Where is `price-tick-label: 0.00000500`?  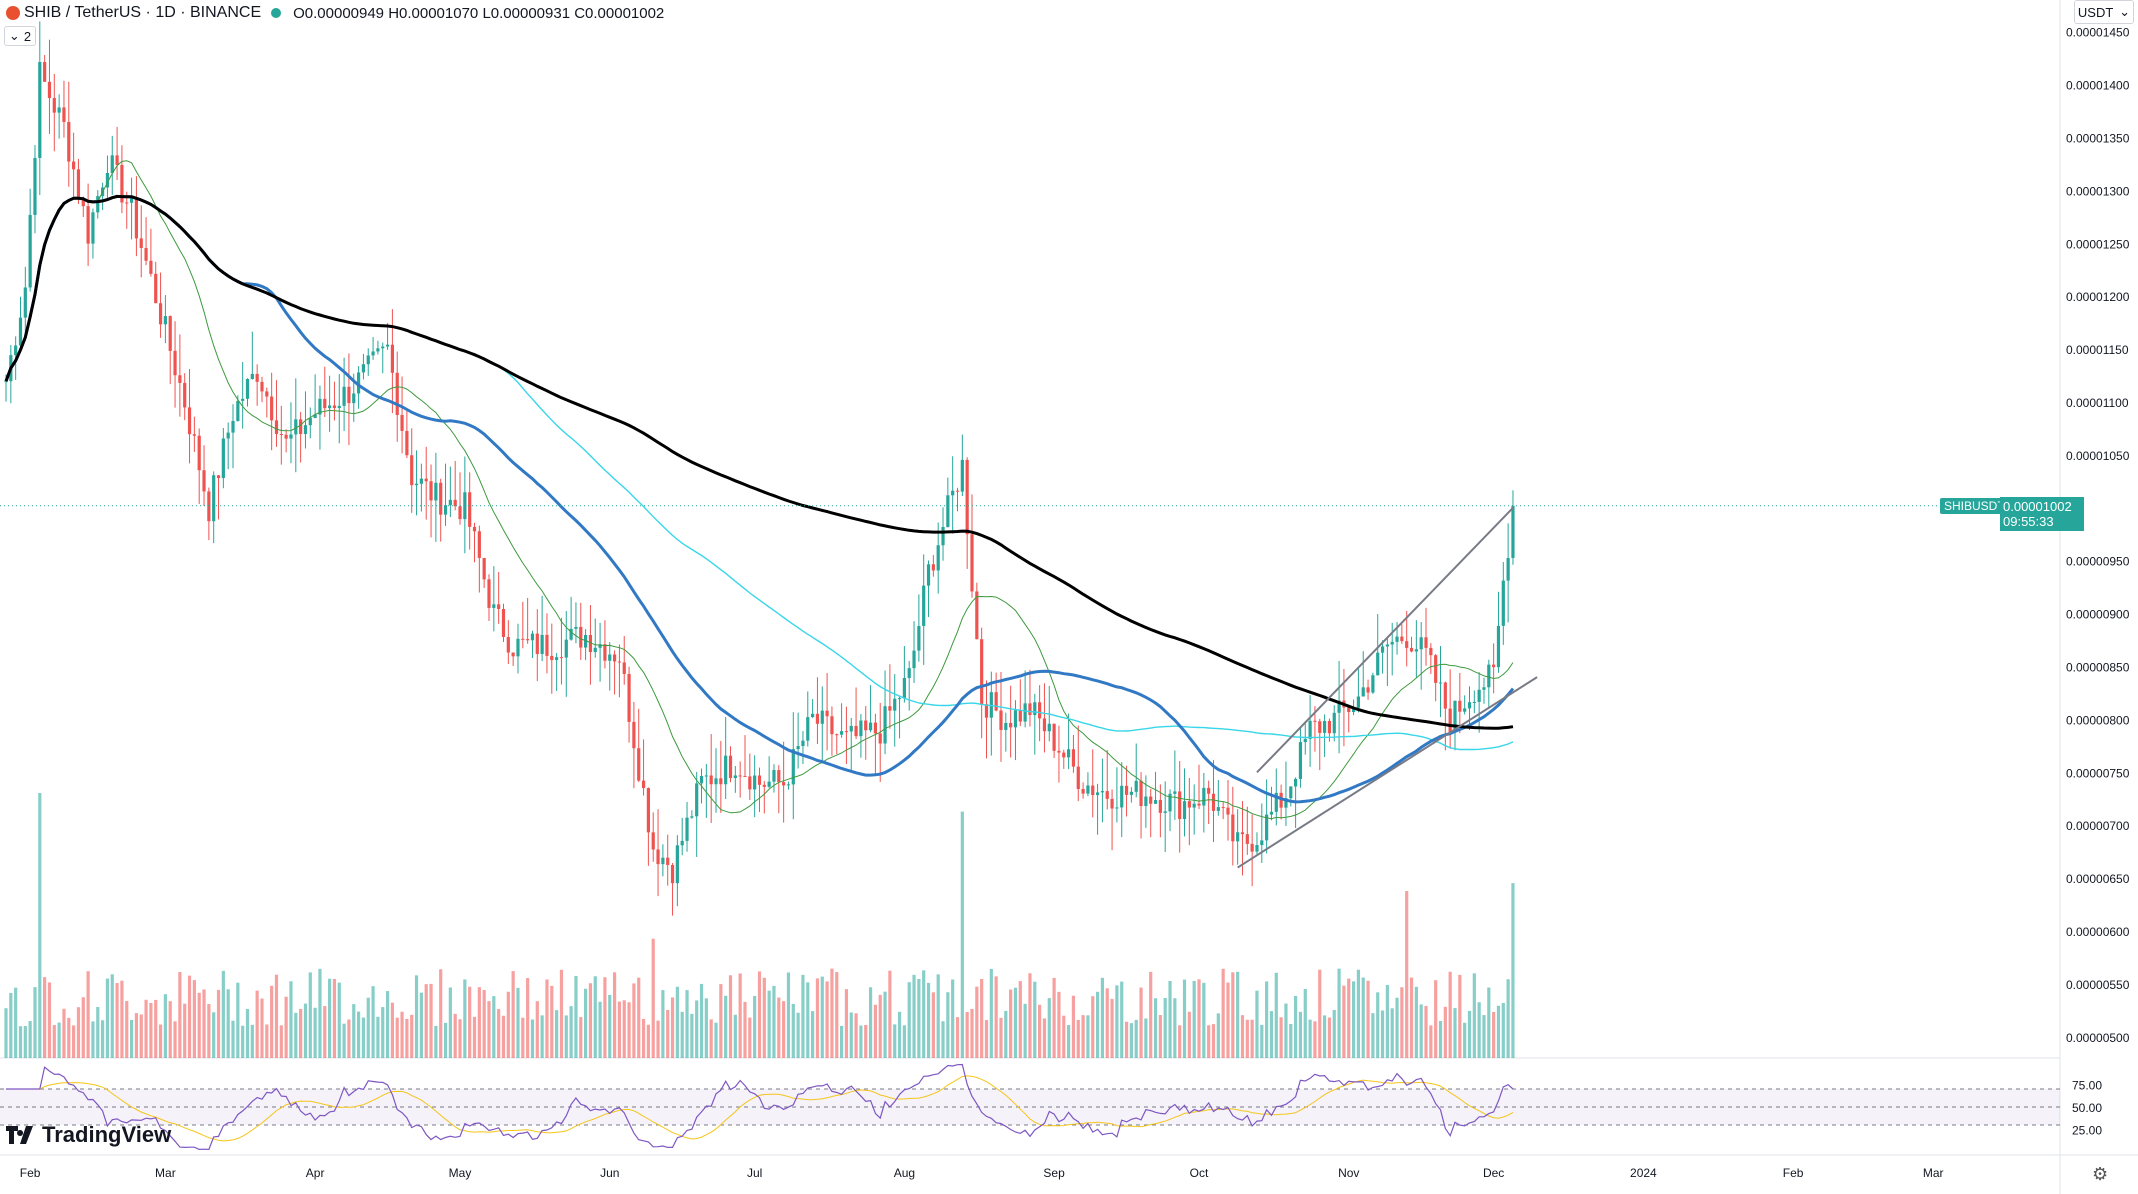 price-tick-label: 0.00000500 is located at coordinates (2098, 1038).